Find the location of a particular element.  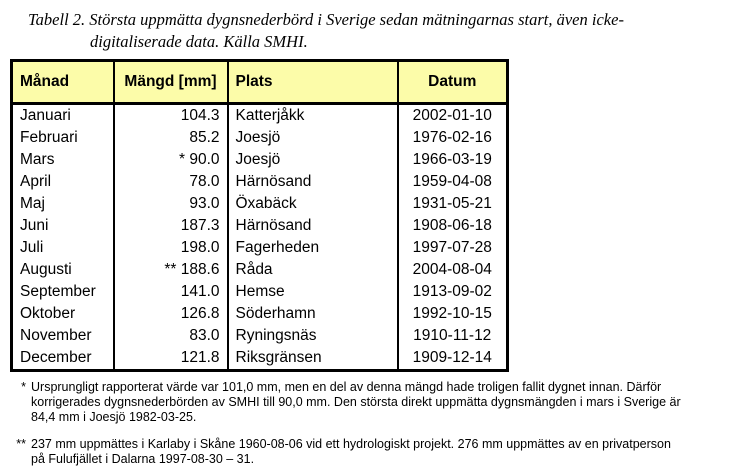

table-row: Januari 104.3 Katterjåkk 2002-01-10 is located at coordinates (260, 115).